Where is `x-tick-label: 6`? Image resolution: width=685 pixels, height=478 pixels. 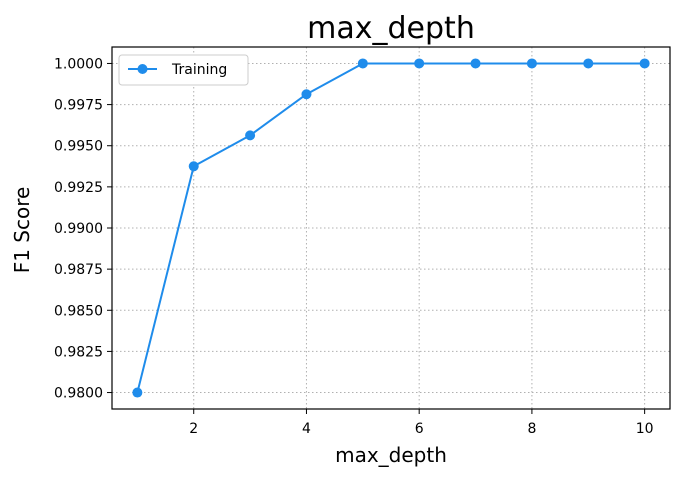
x-tick-label: 6 is located at coordinates (419, 429).